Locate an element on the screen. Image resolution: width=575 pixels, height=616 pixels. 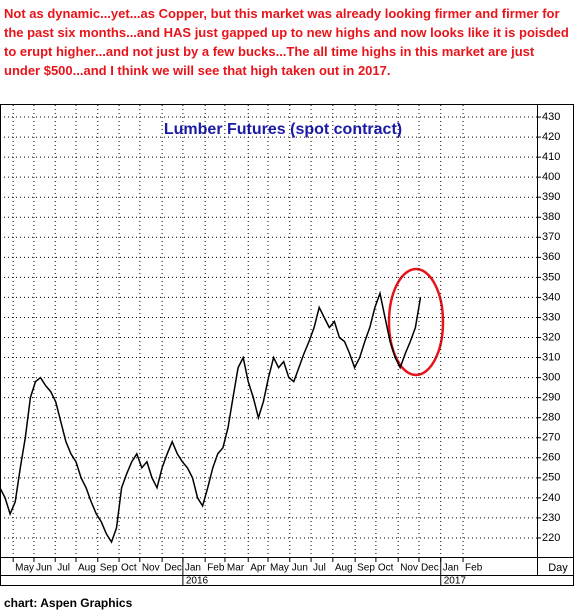
year-label: 2016 is located at coordinates (197, 581).